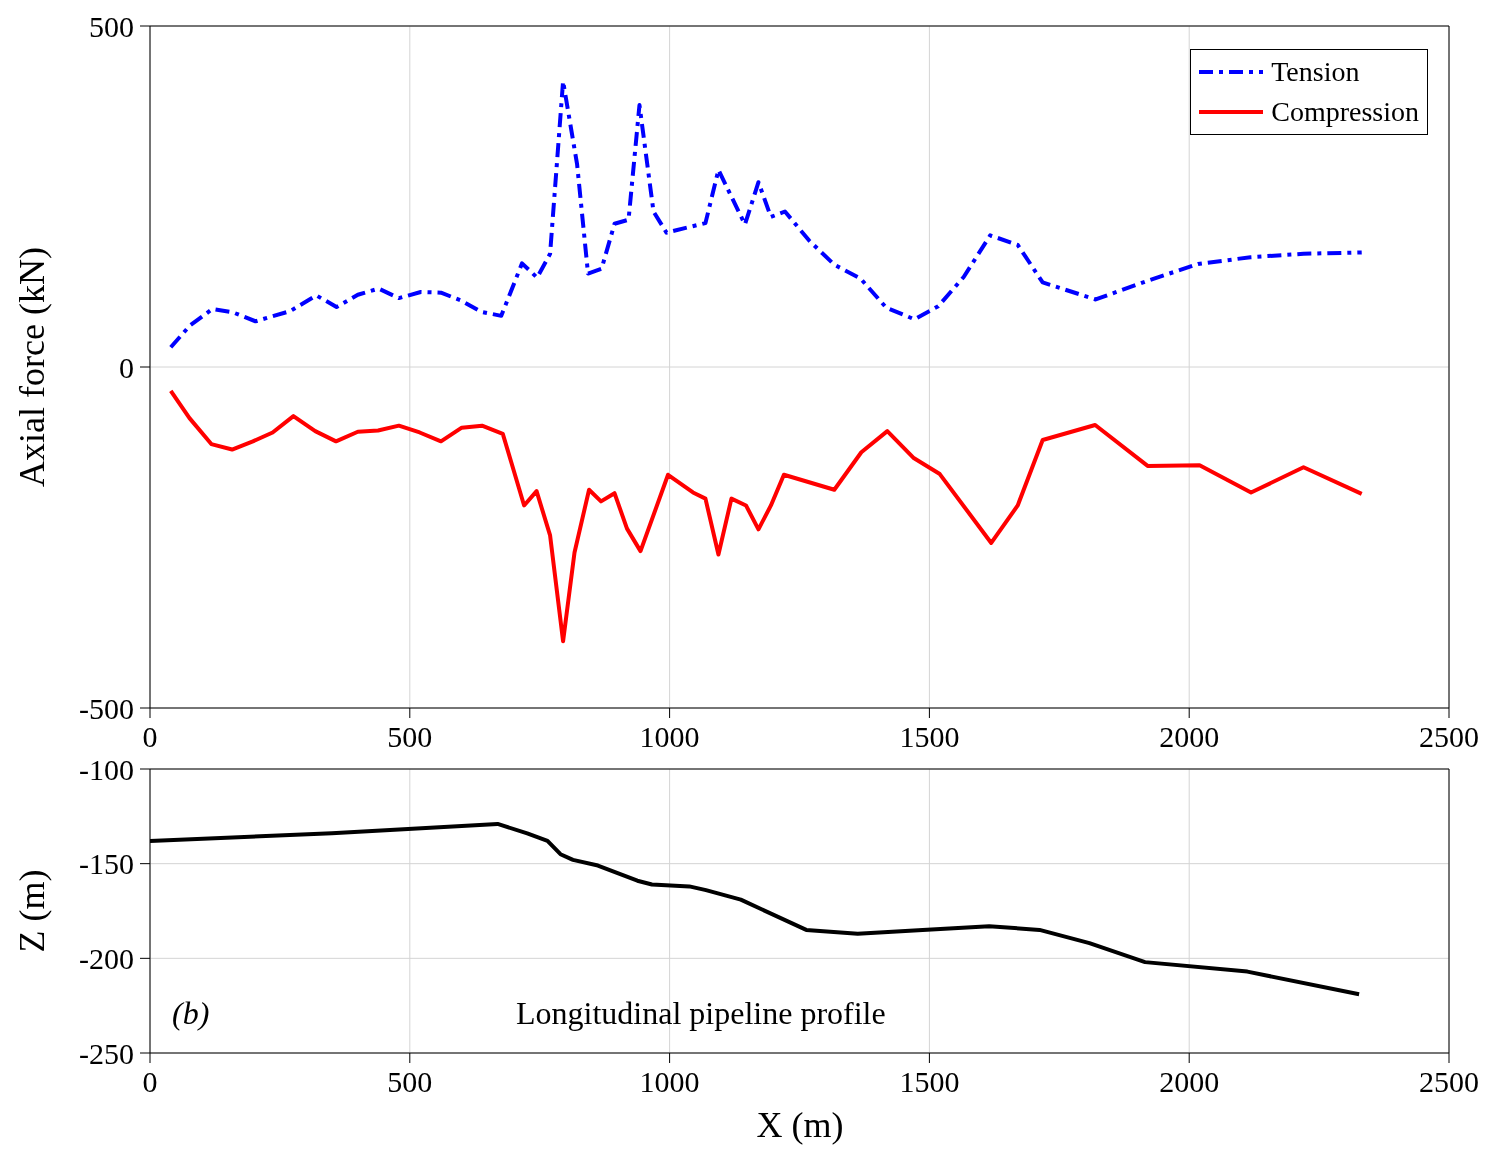 The width and height of the screenshot is (1492, 1160). Describe the element at coordinates (106, 708) in the screenshot. I see `y-tick-label: -500` at that location.